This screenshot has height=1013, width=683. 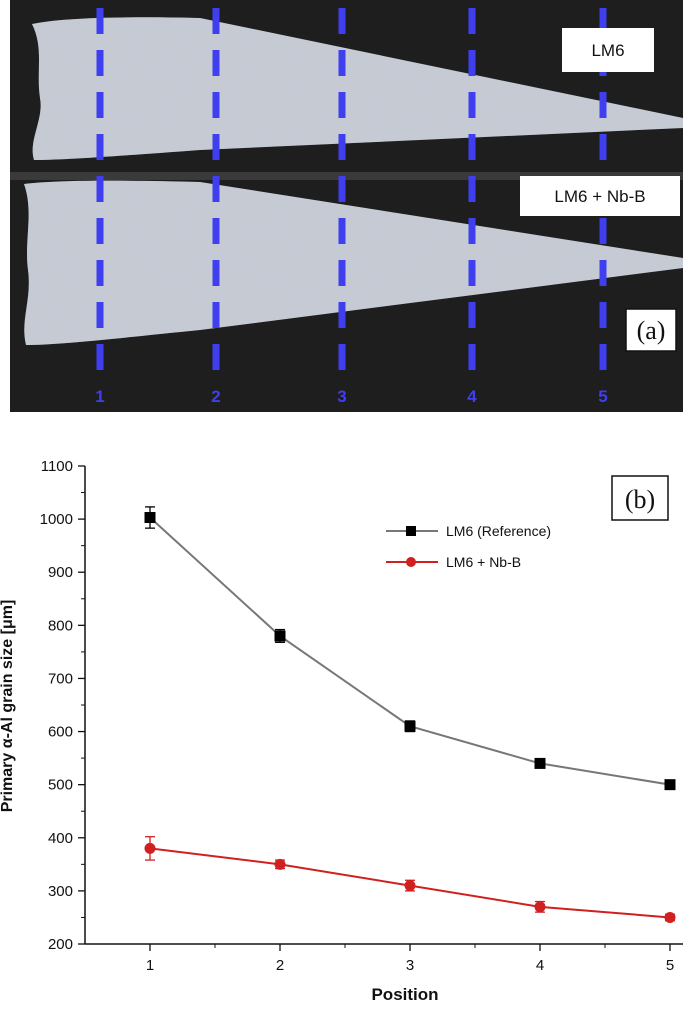 I want to click on label-box-lm6, so click(x=608, y=50).